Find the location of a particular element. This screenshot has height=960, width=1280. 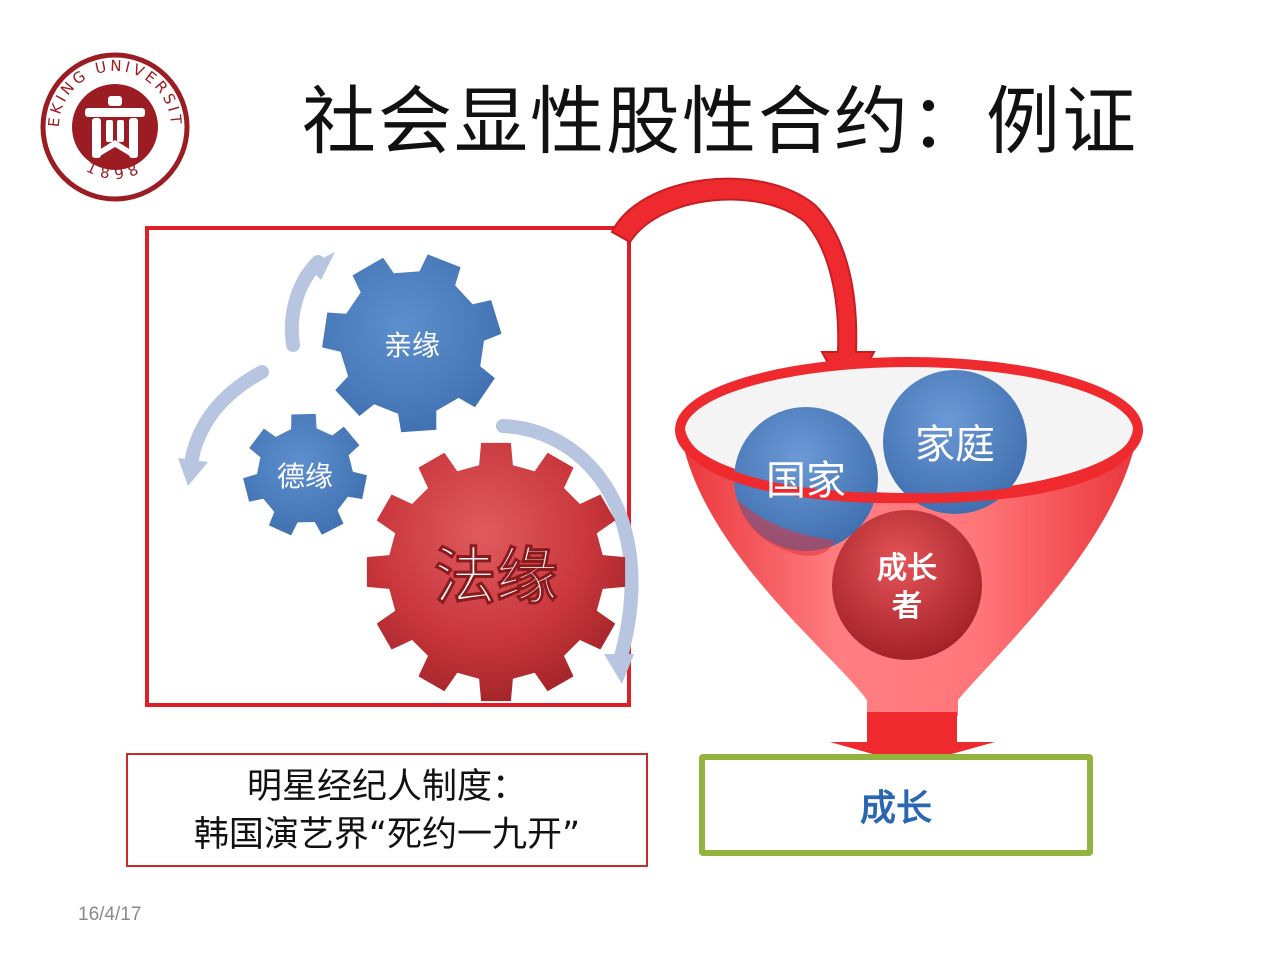

gear-medium-label: 亲缘 is located at coordinates (412, 345).